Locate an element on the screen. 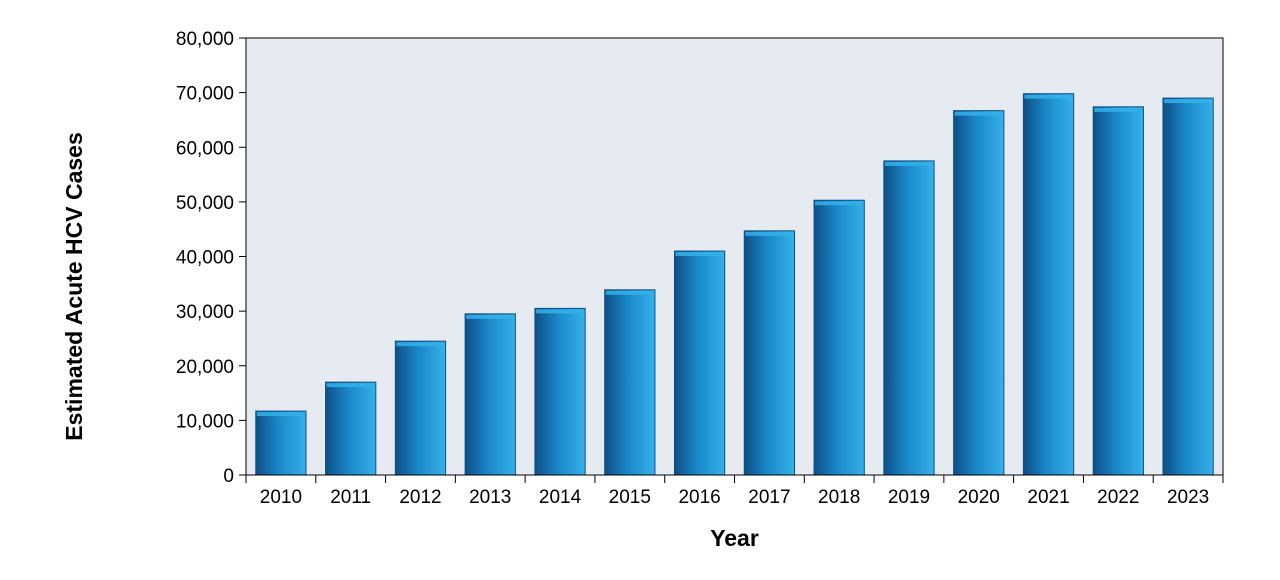 The height and width of the screenshot is (580, 1280). x-tick-label: 2016 is located at coordinates (699, 497).